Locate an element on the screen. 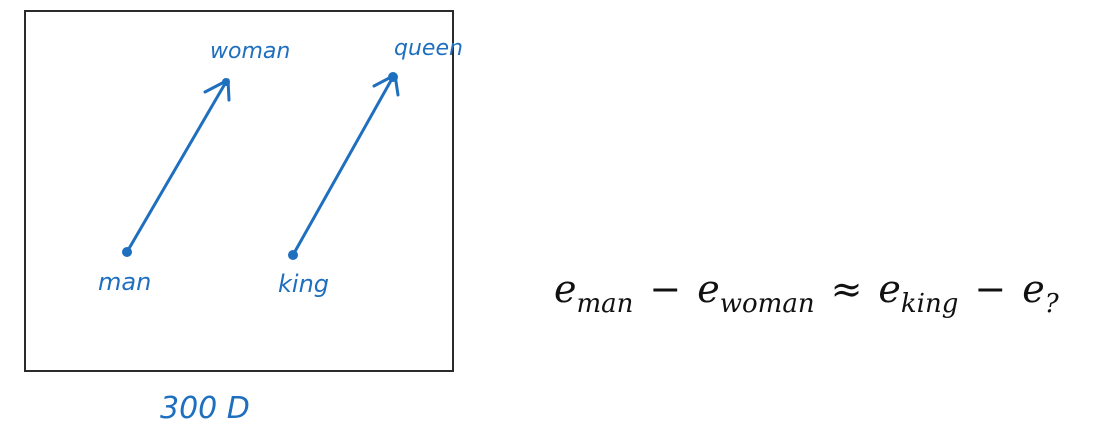 The height and width of the screenshot is (438, 1096). e-man: eman is located at coordinates (594, 293).